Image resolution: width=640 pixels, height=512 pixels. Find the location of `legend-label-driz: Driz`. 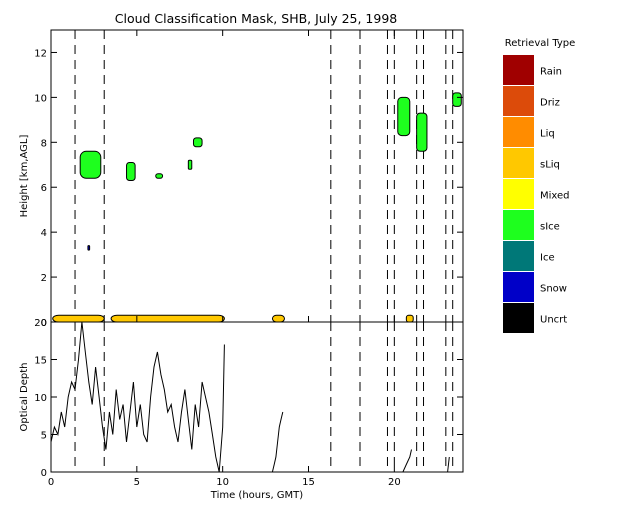

legend-label-driz: Driz is located at coordinates (550, 103).